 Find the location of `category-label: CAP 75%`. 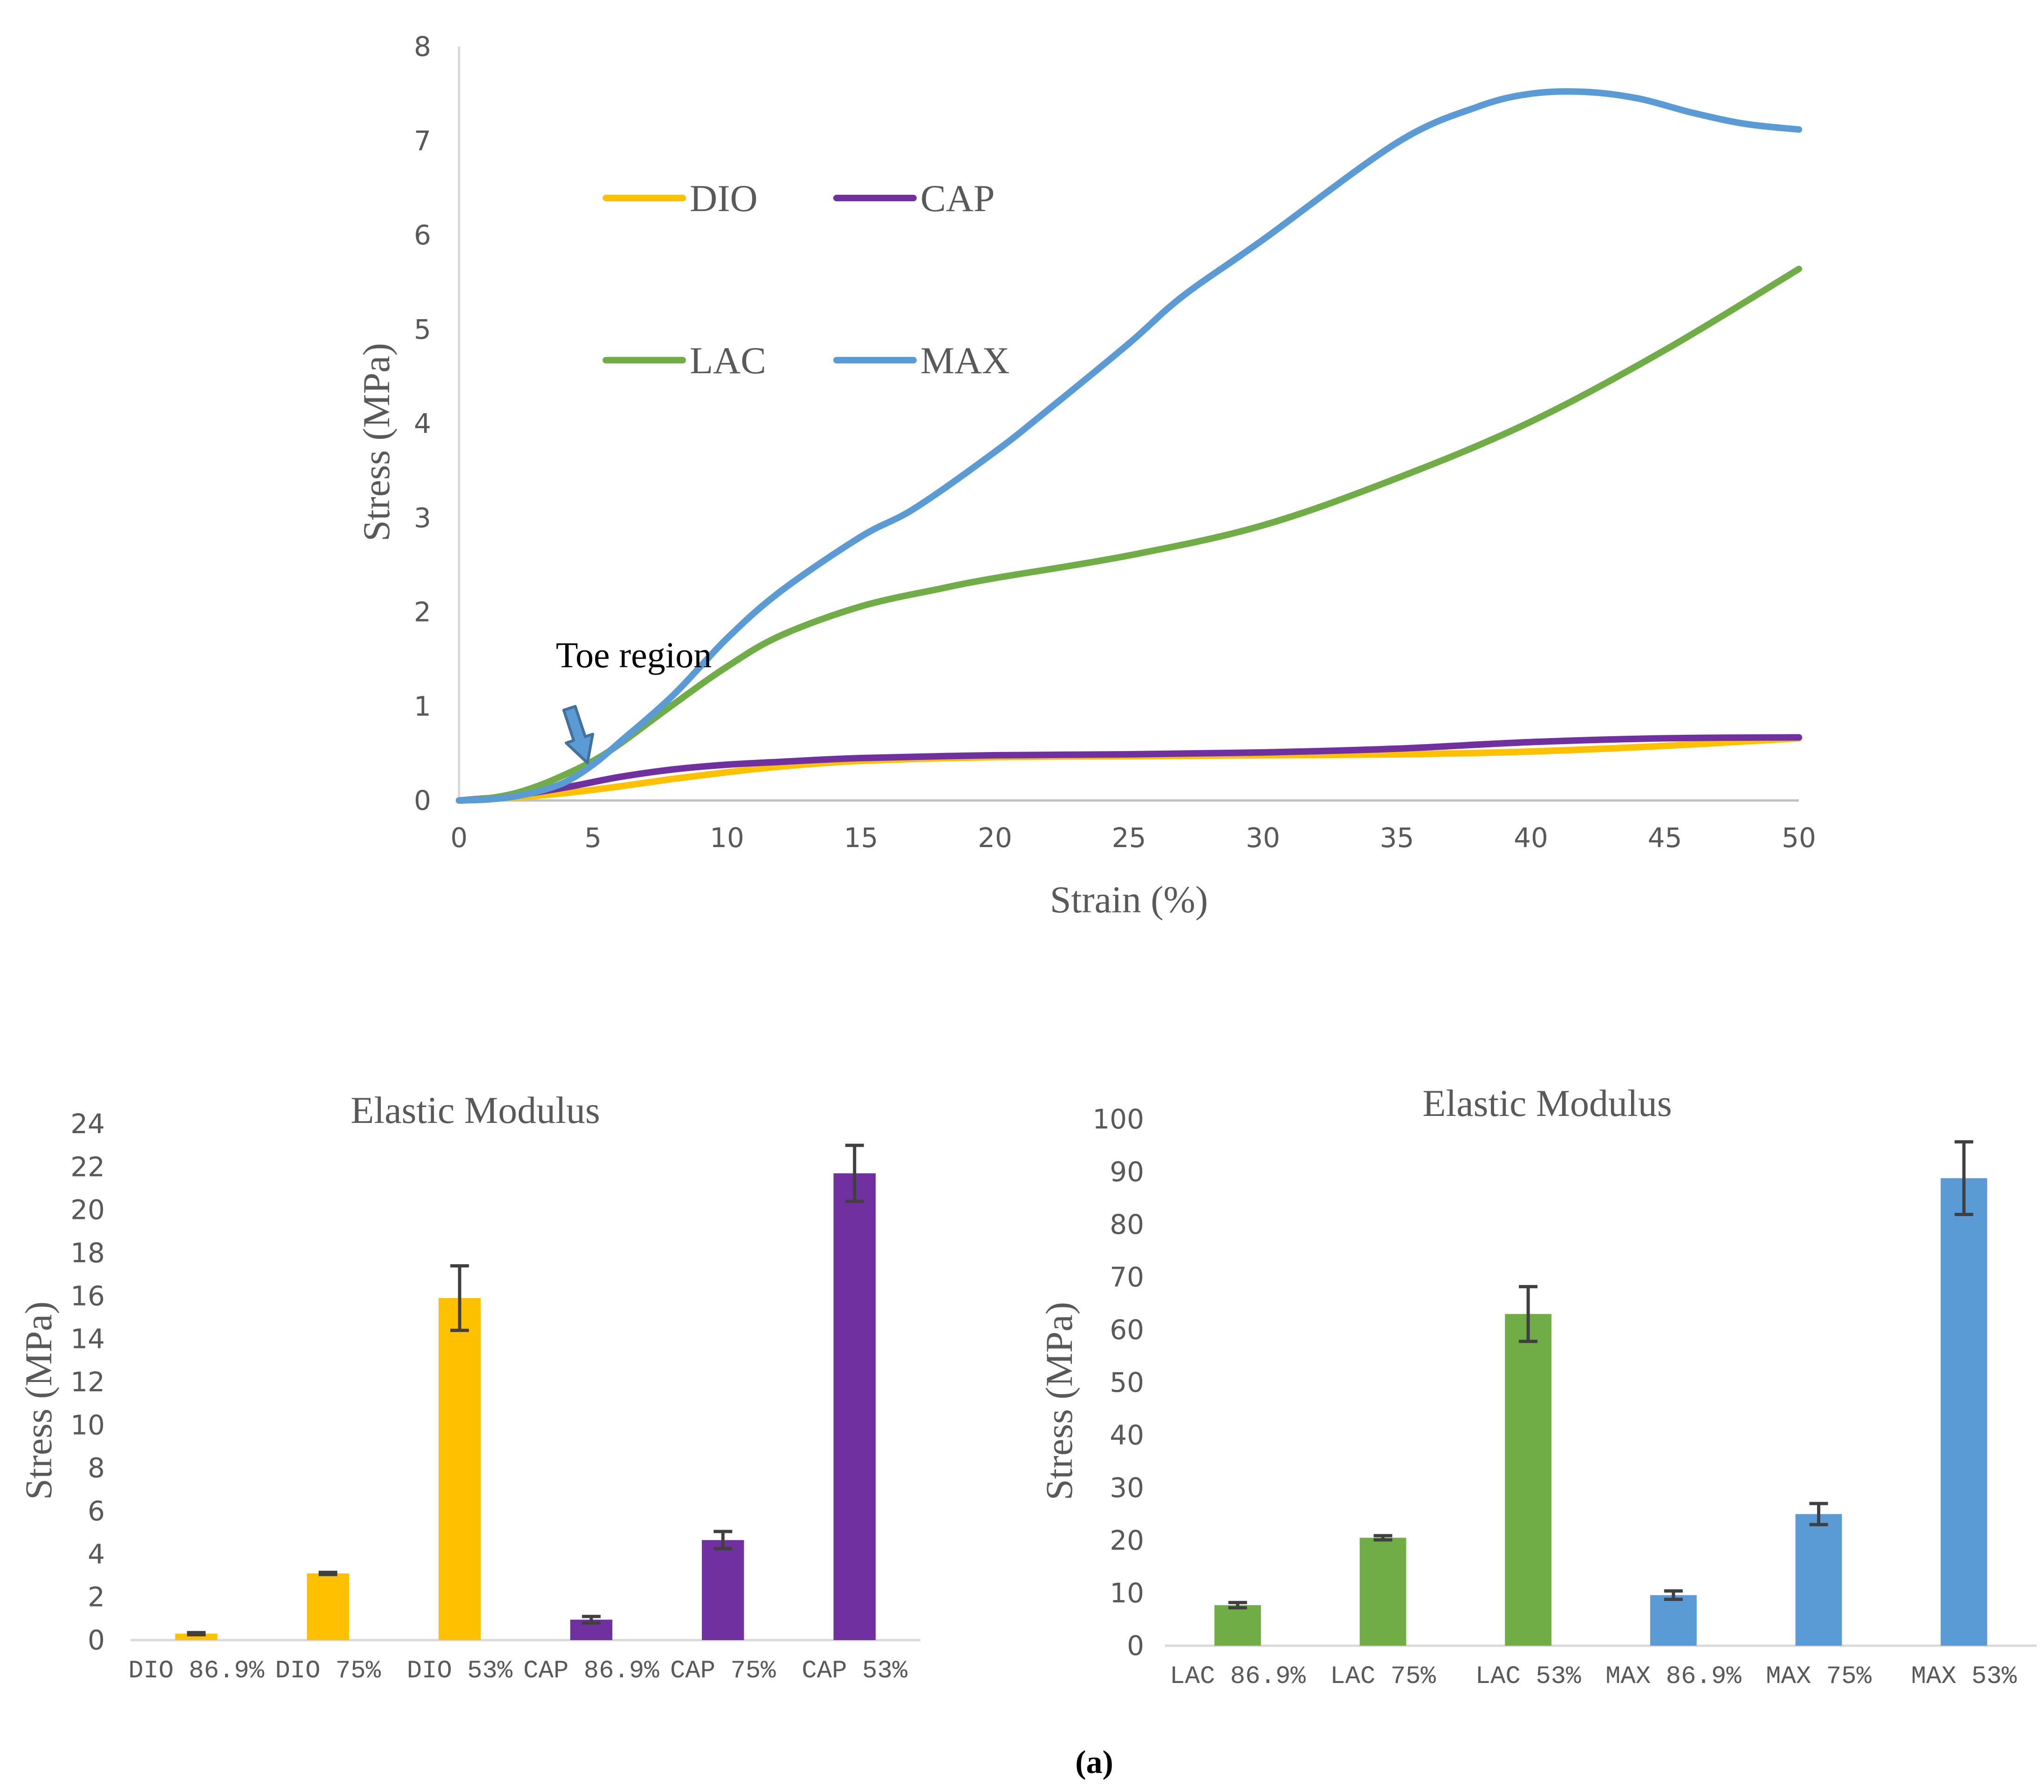

category-label: CAP 75% is located at coordinates (723, 1671).